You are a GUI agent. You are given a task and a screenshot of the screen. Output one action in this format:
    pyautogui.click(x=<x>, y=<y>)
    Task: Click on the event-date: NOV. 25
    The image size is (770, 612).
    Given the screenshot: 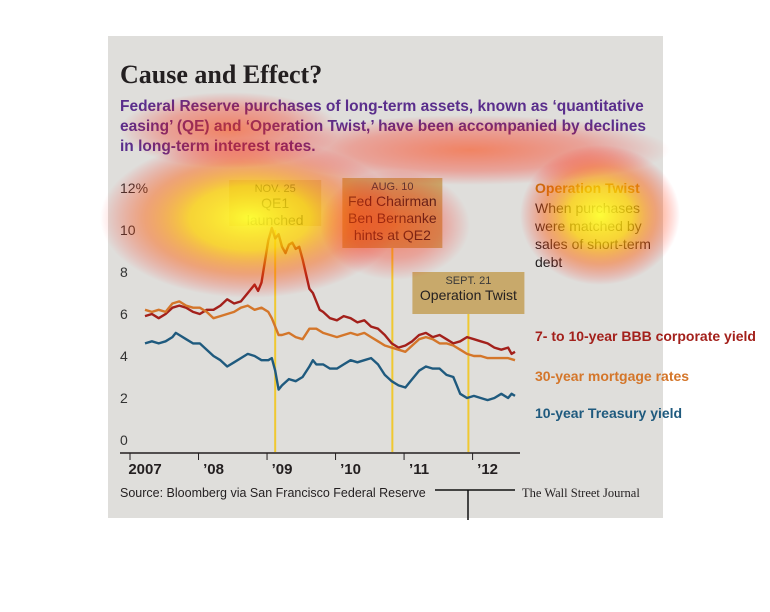 What is the action you would take?
    pyautogui.click(x=275, y=189)
    